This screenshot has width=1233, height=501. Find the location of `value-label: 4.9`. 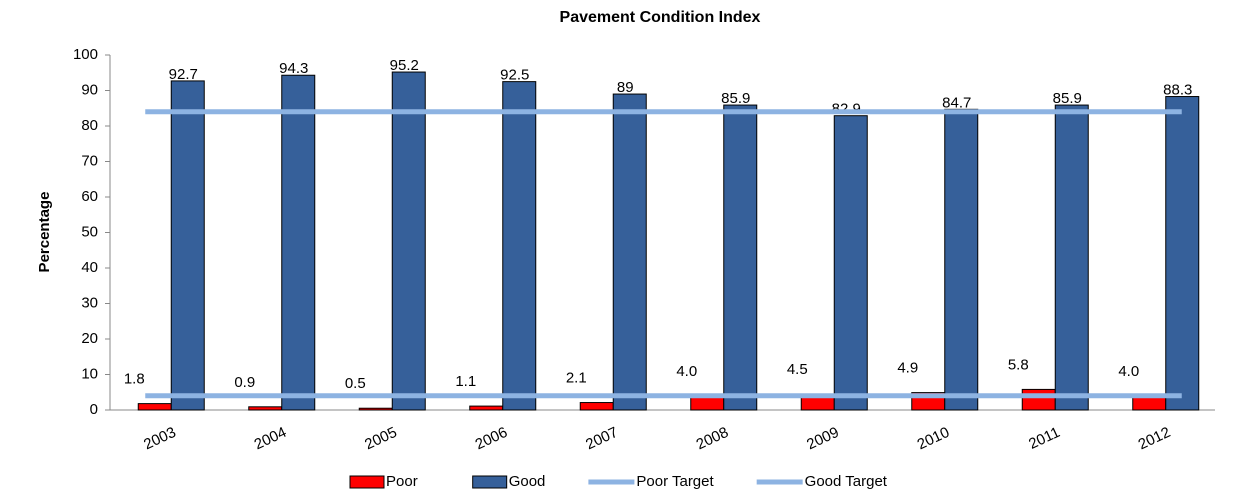

value-label: 4.9 is located at coordinates (907, 368).